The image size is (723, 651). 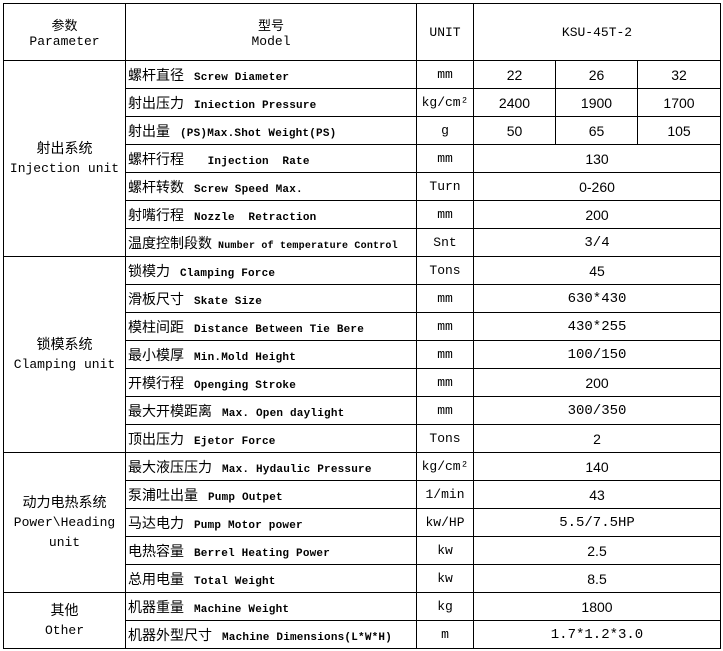 I want to click on param-cell: 射出压力 Iniection Pressure, so click(x=271, y=102).